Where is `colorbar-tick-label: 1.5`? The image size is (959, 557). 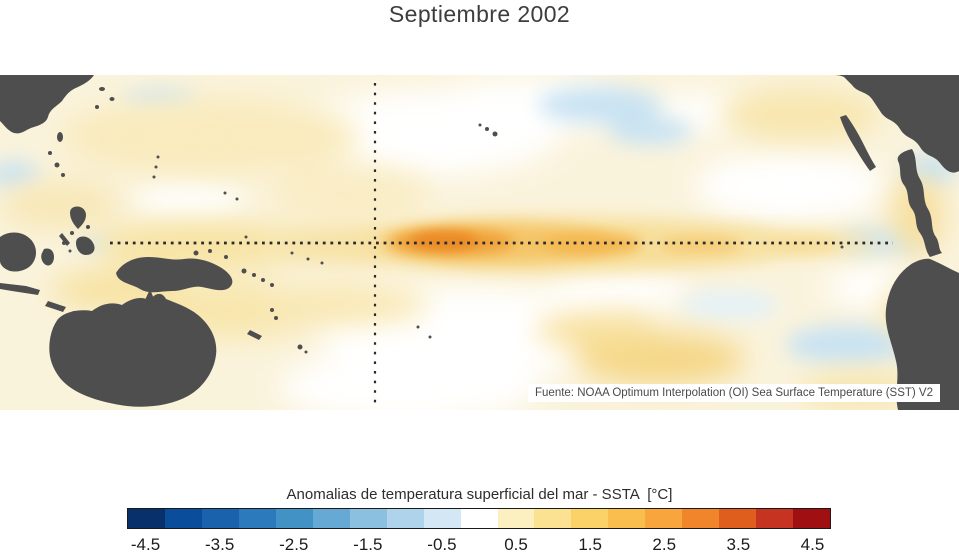 colorbar-tick-label: 1.5 is located at coordinates (590, 544).